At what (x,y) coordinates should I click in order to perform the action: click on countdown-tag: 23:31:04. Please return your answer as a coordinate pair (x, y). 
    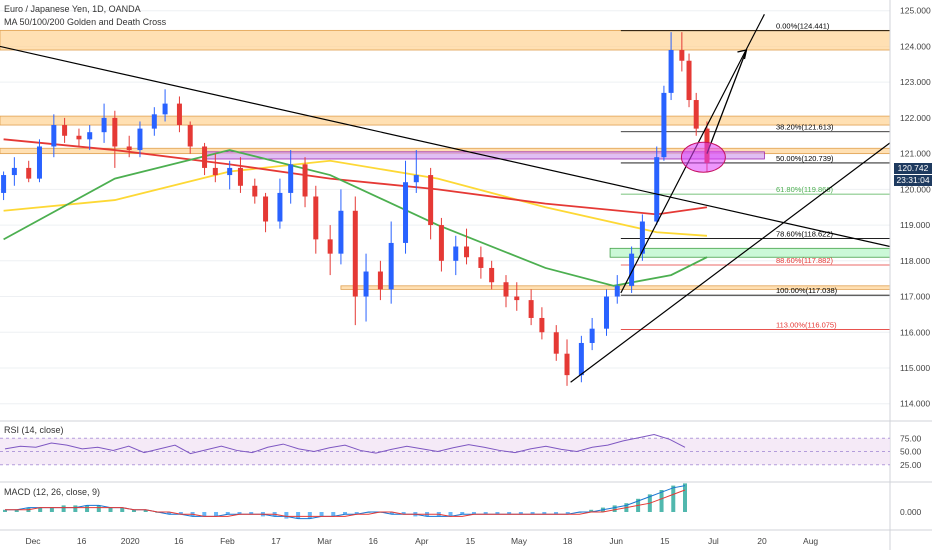
    Looking at the image, I should click on (913, 180).